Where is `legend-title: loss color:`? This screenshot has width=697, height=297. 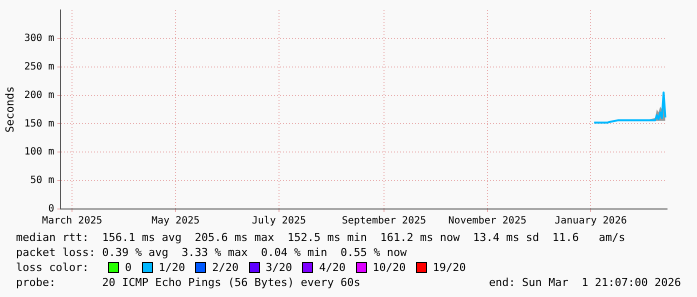
legend-title: loss color: is located at coordinates (53, 267).